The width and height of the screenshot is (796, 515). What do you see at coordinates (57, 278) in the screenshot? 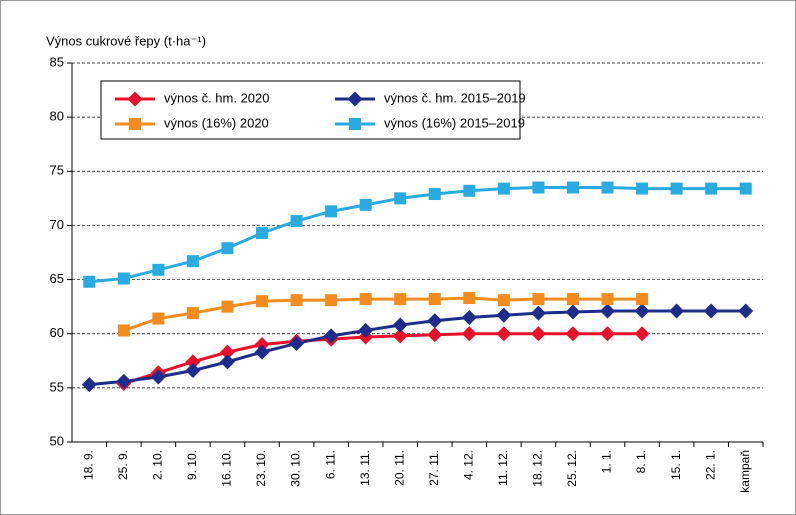
I see `y-tick-label: 65` at bounding box center [57, 278].